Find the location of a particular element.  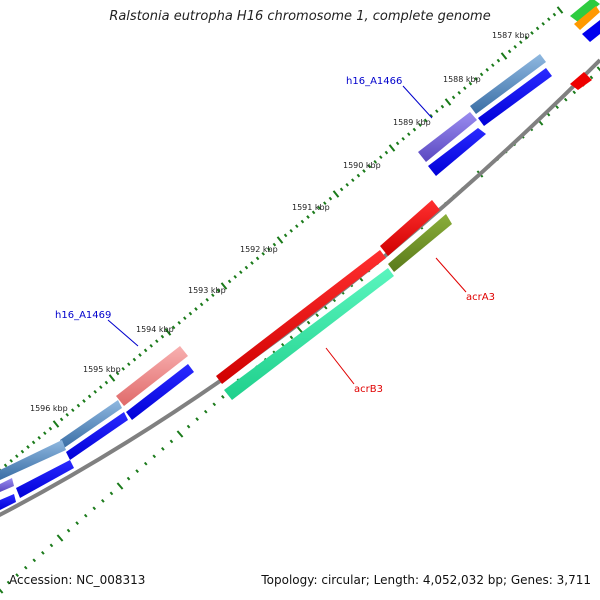

gene-label-acra3: acrA3 is located at coordinates (480, 297).